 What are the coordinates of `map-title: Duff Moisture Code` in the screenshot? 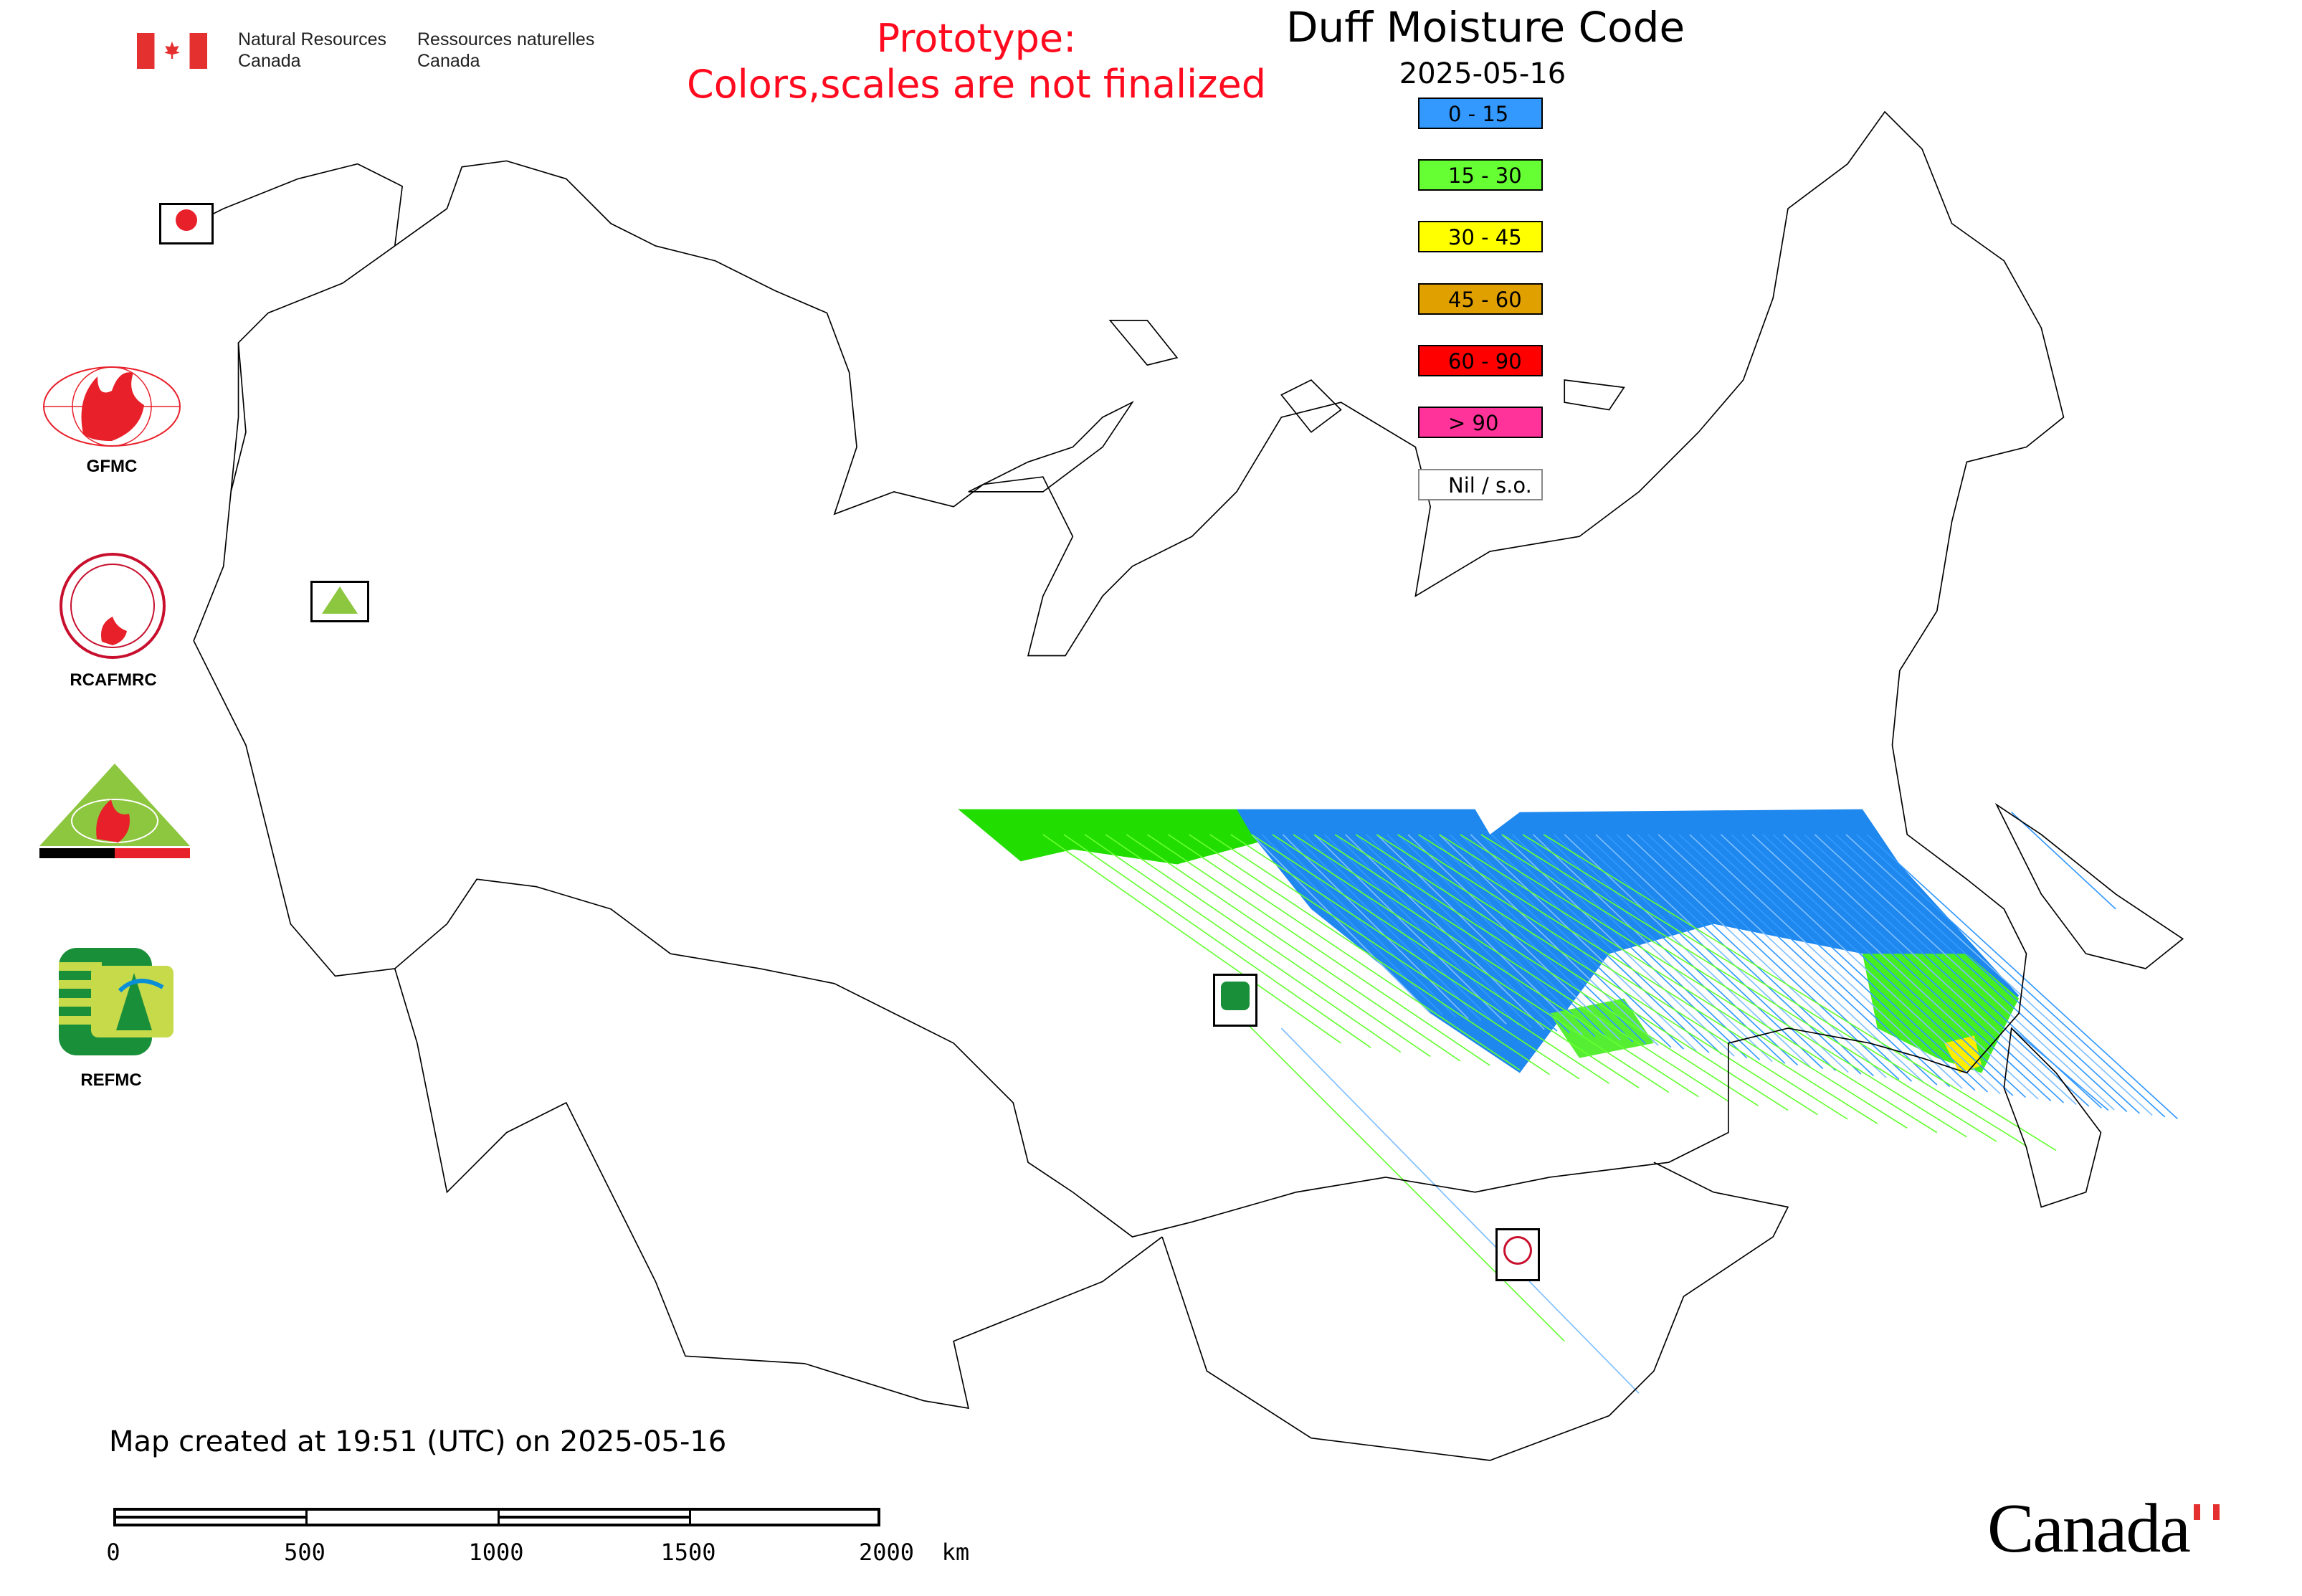 It's located at (1485, 27).